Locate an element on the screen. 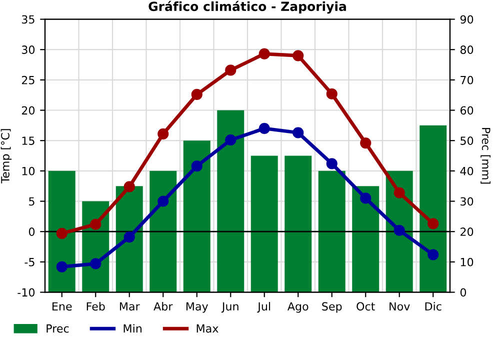 Image resolution: width=500 pixels, height=350 pixels. y-tick-label: -10 is located at coordinates (26, 292).